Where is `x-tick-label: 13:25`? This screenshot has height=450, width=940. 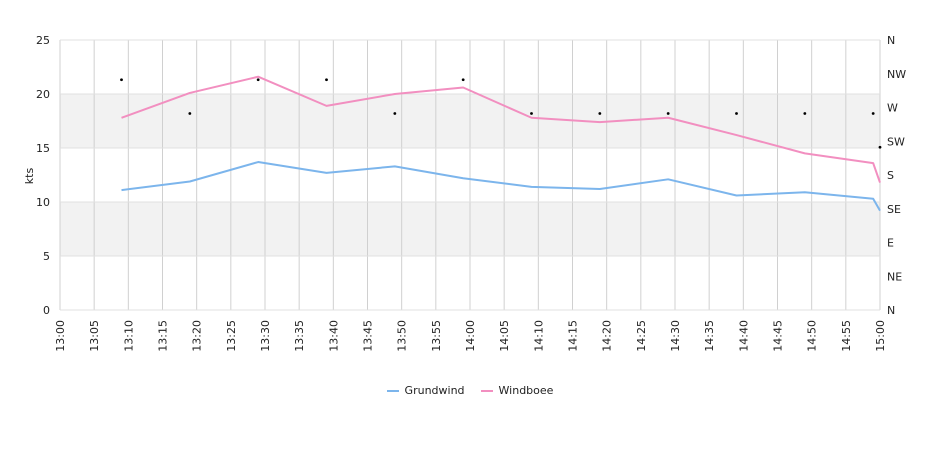
x-tick-label: 13:25 is located at coordinates (231, 336).